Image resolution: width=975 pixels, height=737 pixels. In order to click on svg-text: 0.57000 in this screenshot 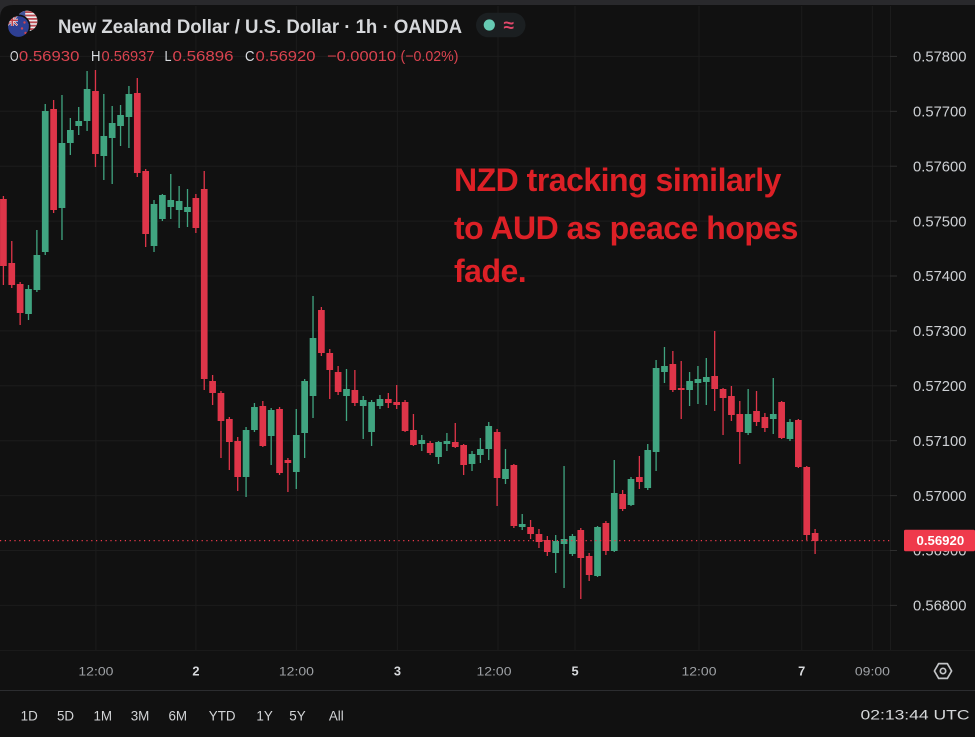, I will do `click(940, 497)`.